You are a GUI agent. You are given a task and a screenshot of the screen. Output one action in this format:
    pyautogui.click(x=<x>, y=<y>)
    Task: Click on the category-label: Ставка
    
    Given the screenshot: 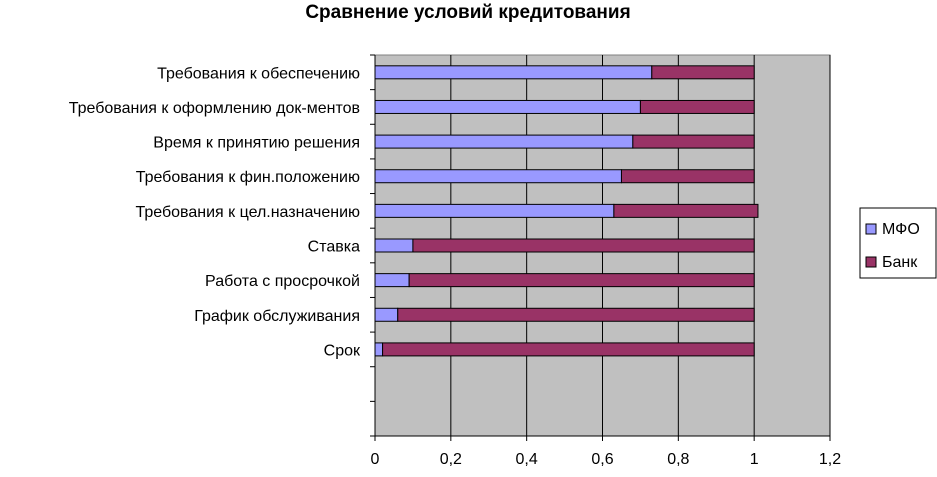 What is the action you would take?
    pyautogui.click(x=334, y=247)
    